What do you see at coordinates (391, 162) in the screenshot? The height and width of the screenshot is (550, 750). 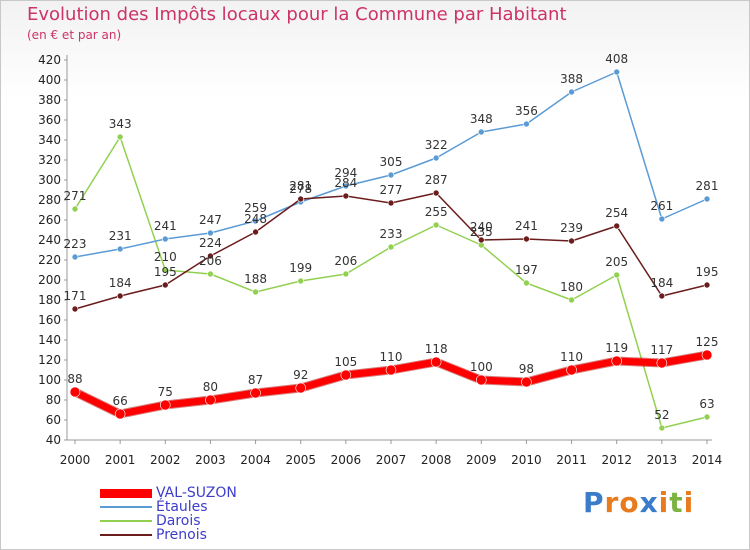 I see `data-label: 305` at bounding box center [391, 162].